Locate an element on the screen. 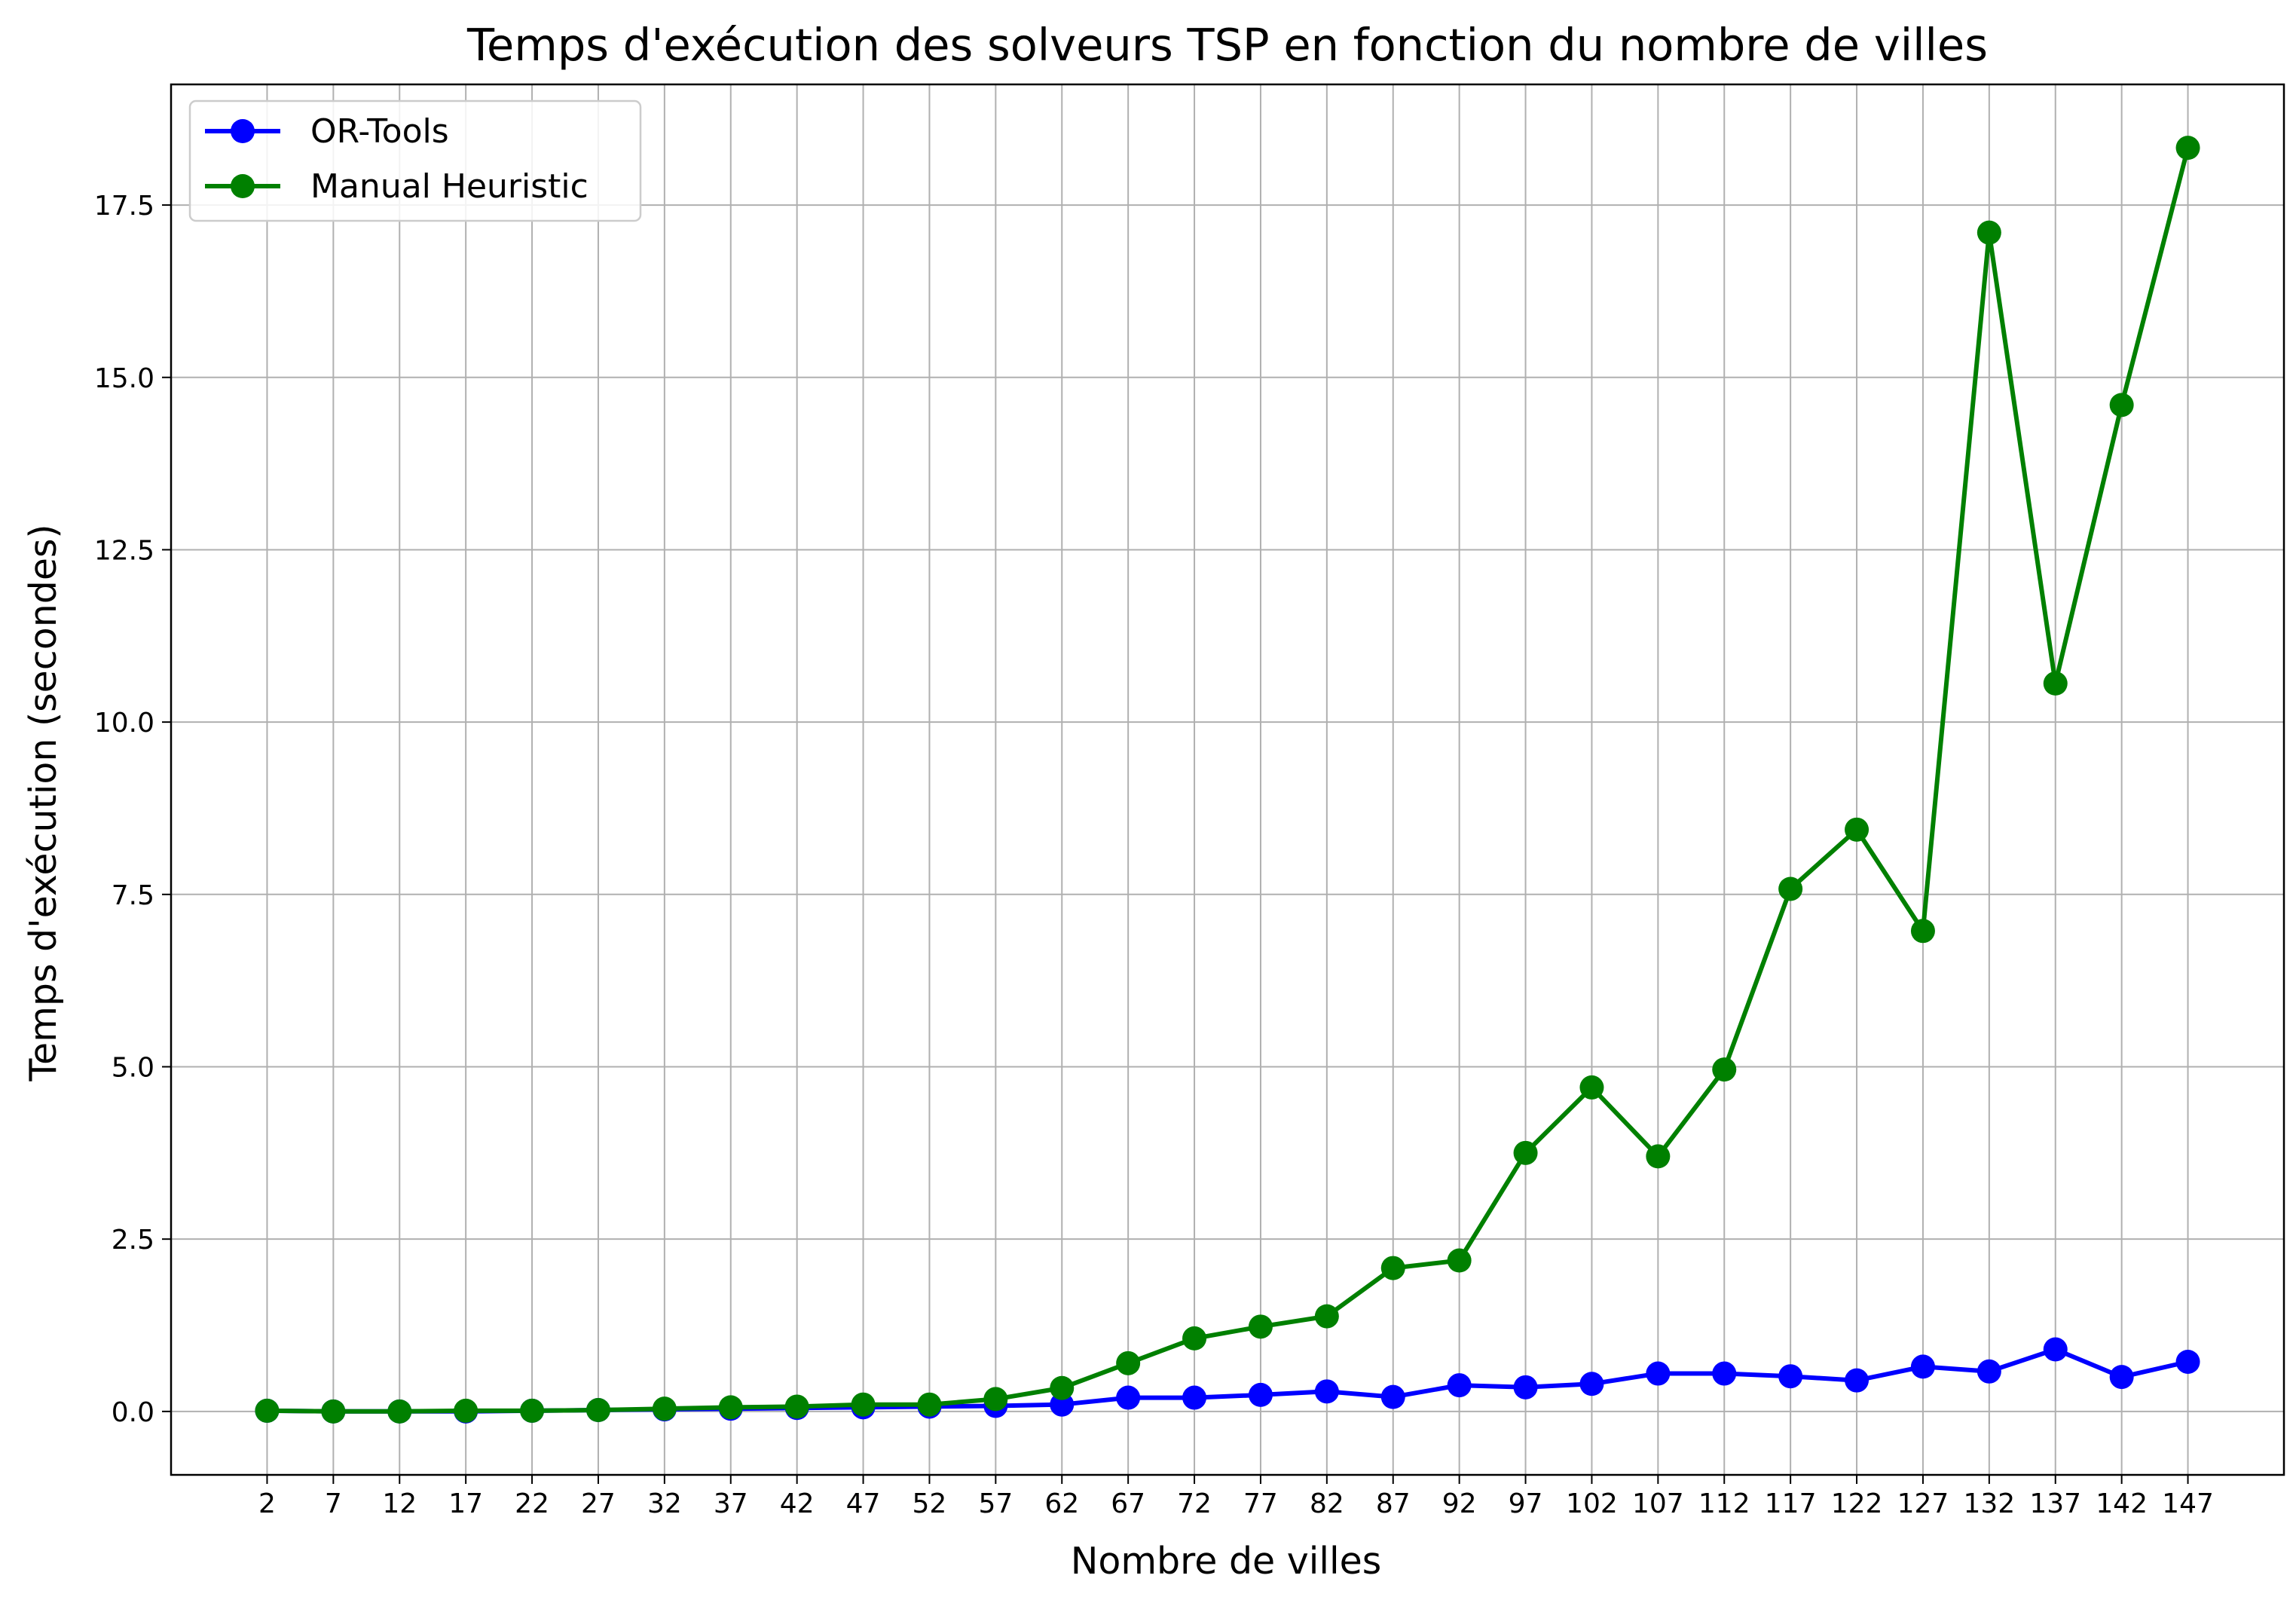 The width and height of the screenshot is (2296, 1606). y-axis-label: Temps d'exécution (secondes) is located at coordinates (43, 802).